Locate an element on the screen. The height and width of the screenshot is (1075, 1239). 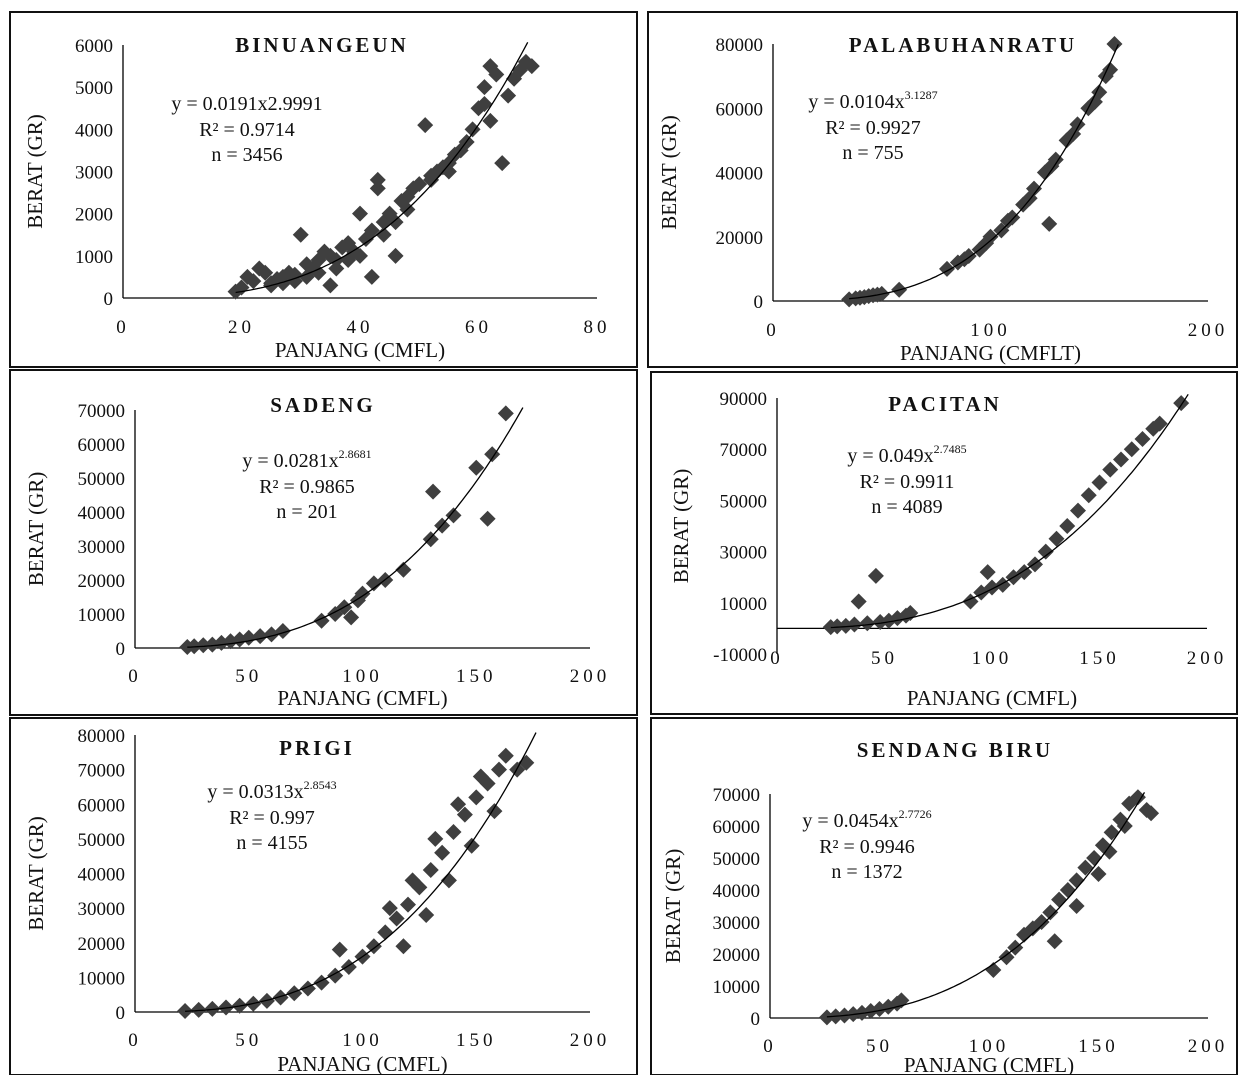
x-tick-label: 20 is located at coordinates (241, 327).